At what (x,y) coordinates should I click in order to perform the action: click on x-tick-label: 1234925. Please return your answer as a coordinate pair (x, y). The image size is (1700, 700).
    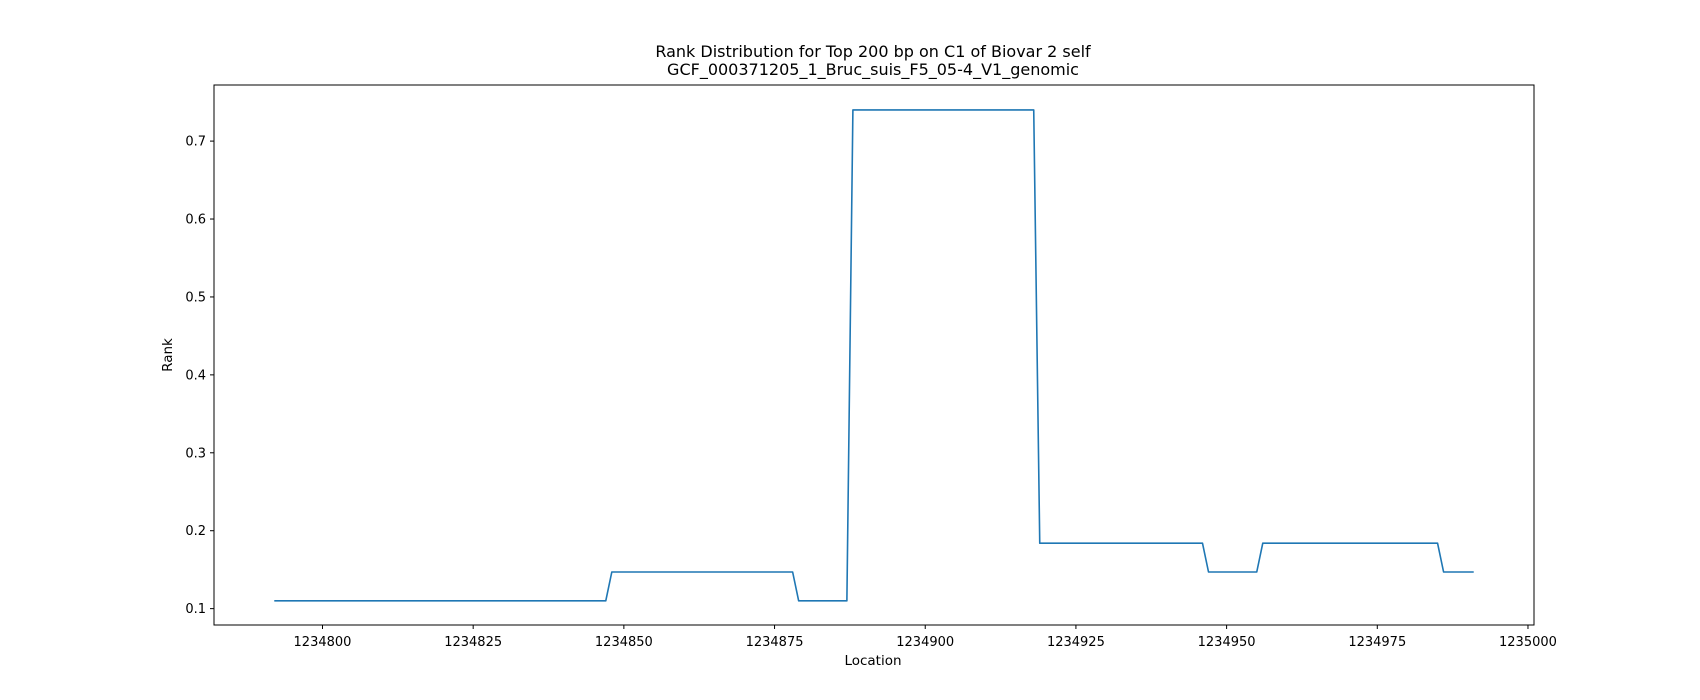
    Looking at the image, I should click on (1076, 642).